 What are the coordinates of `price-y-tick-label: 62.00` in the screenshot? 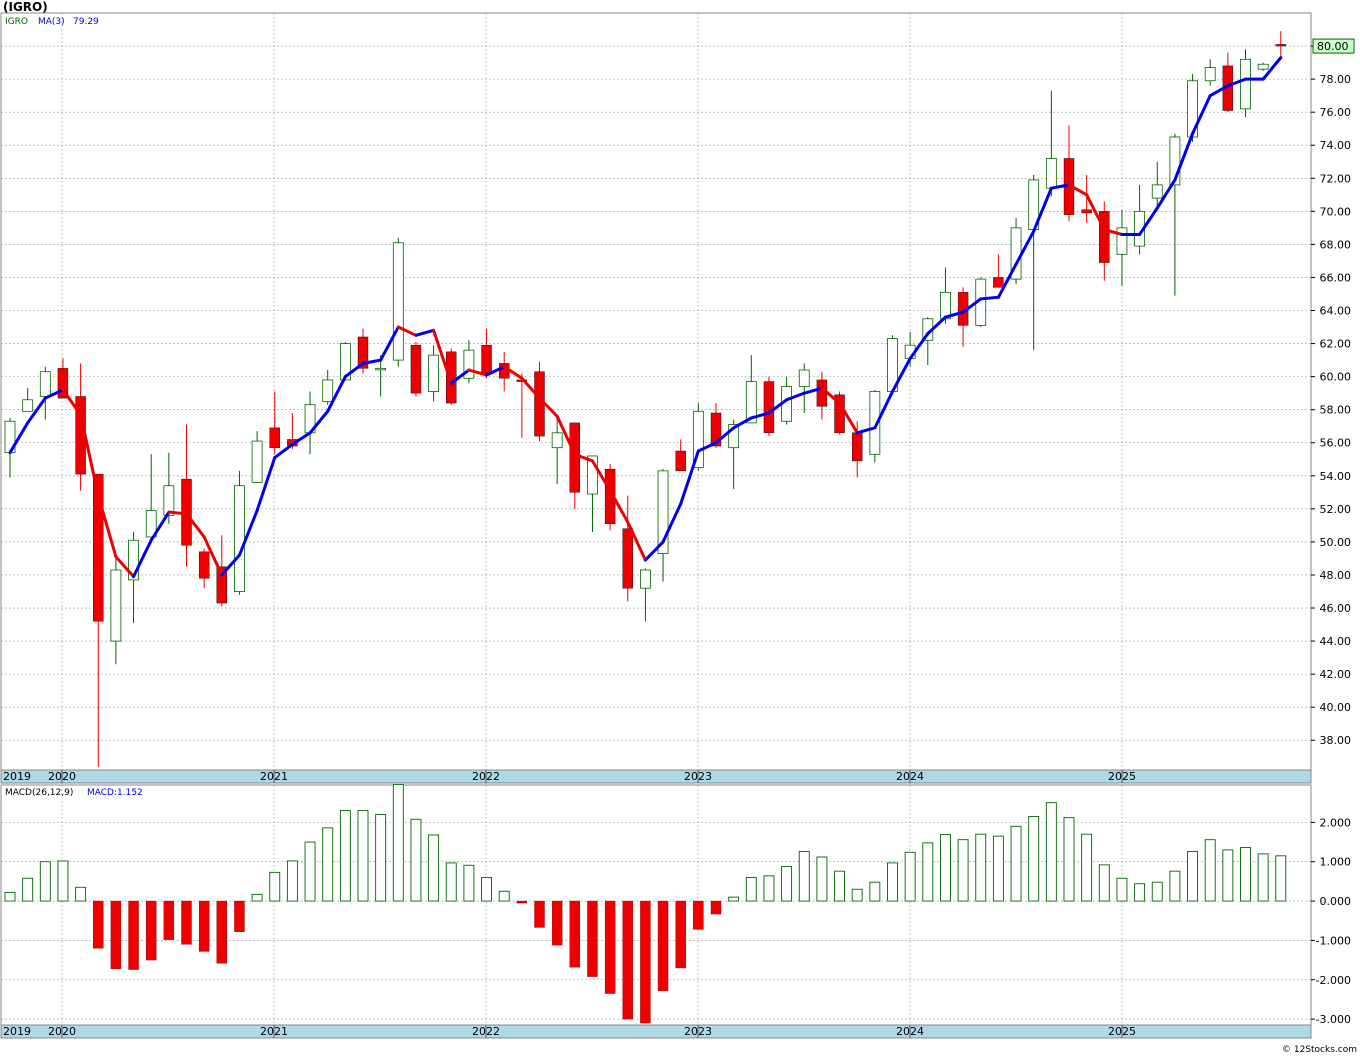 It's located at (1336, 344).